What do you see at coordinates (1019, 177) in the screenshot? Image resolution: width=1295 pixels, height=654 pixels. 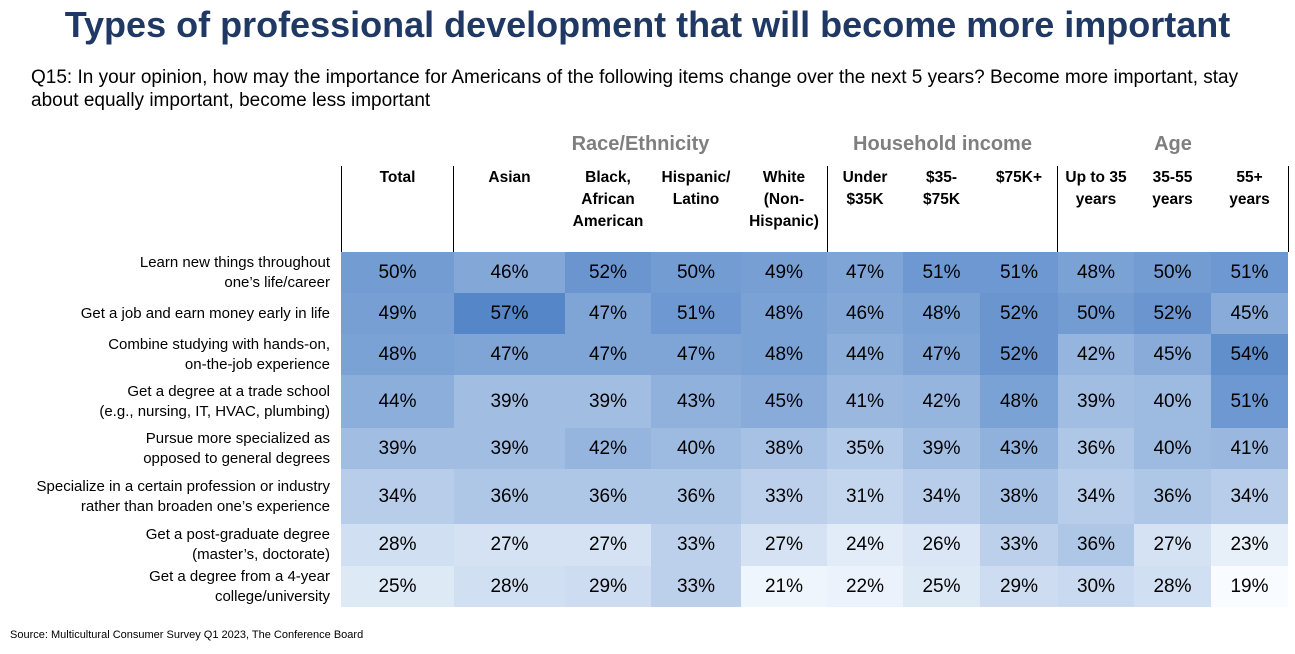 I see `column-header-line: $75K+` at bounding box center [1019, 177].